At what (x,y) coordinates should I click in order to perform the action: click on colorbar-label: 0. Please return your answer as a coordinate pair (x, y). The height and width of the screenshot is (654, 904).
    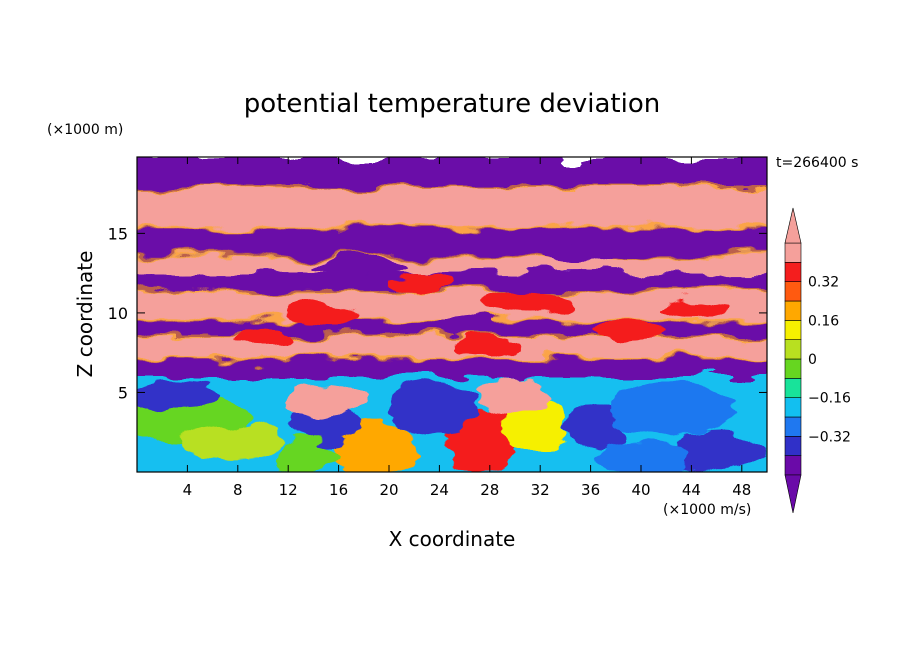
    Looking at the image, I should click on (812, 360).